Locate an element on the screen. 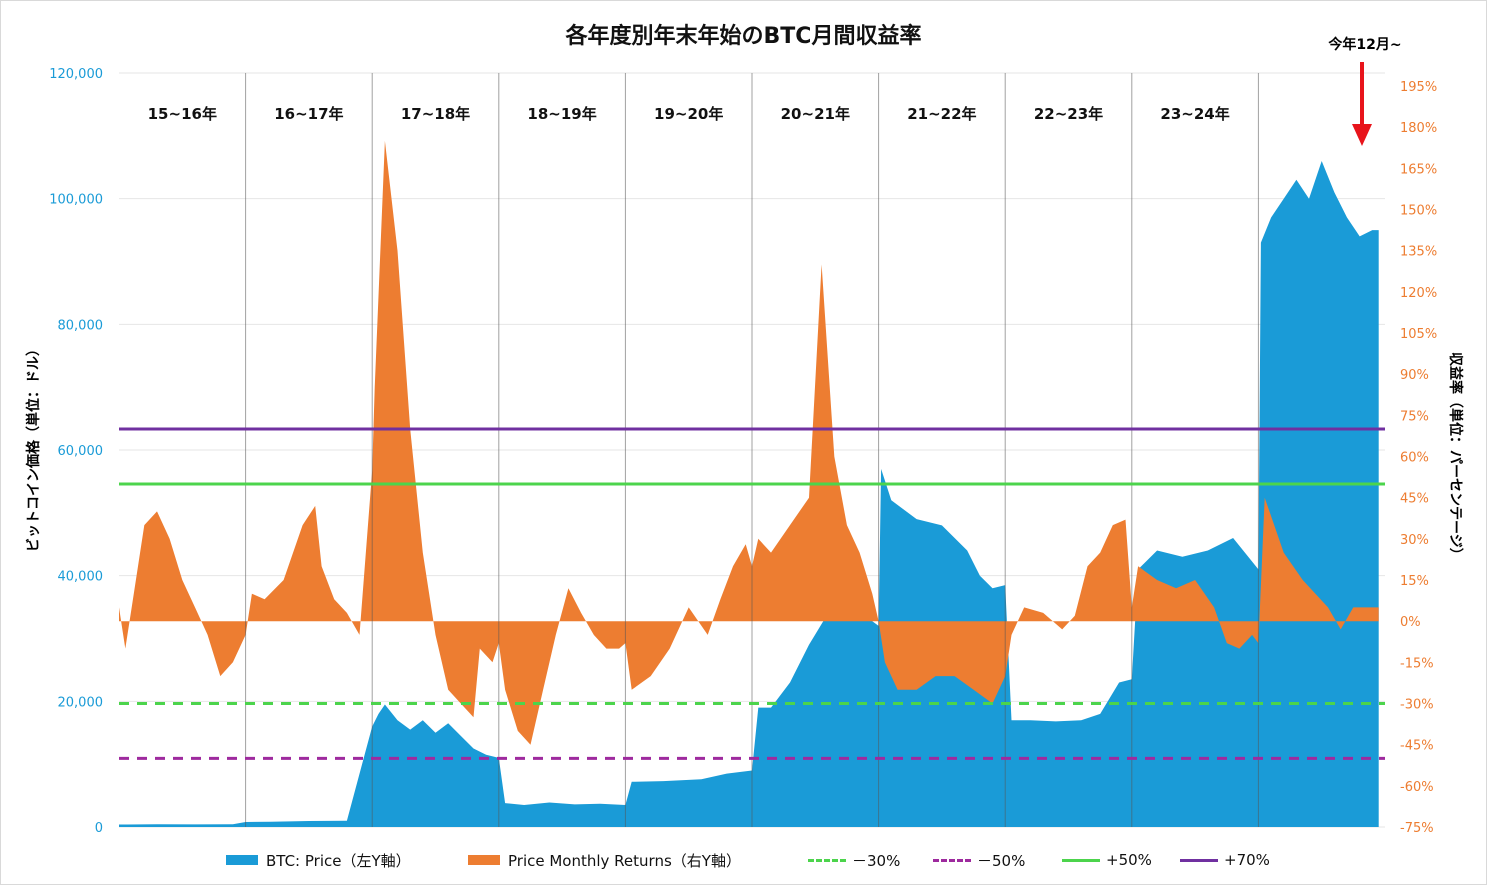 This screenshot has width=1487, height=885. arrow-head is located at coordinates (1362, 135).